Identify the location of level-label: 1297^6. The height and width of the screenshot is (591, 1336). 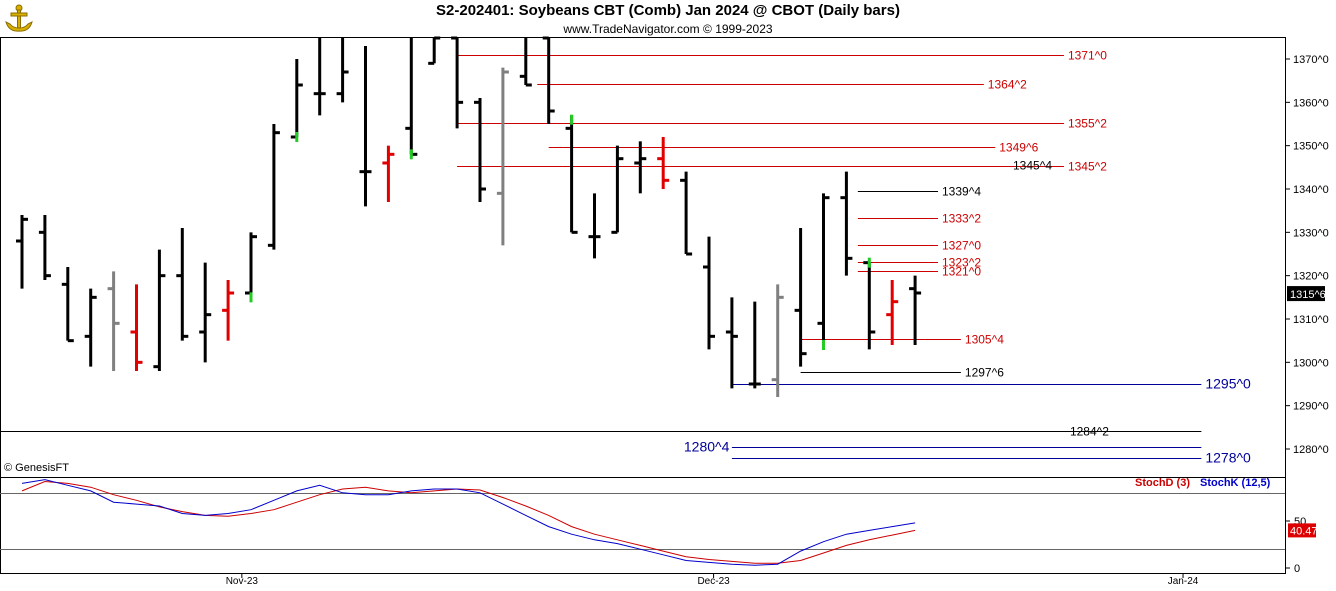
(984, 373).